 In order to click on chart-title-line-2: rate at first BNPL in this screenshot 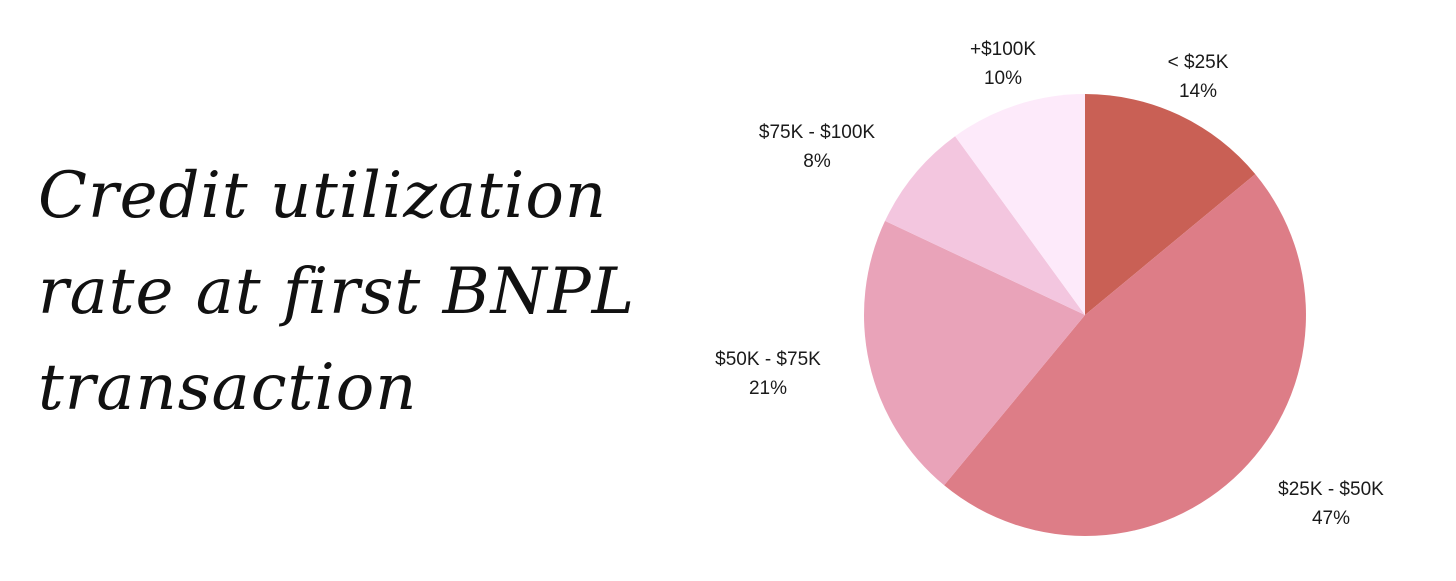, I will do `click(337, 292)`.